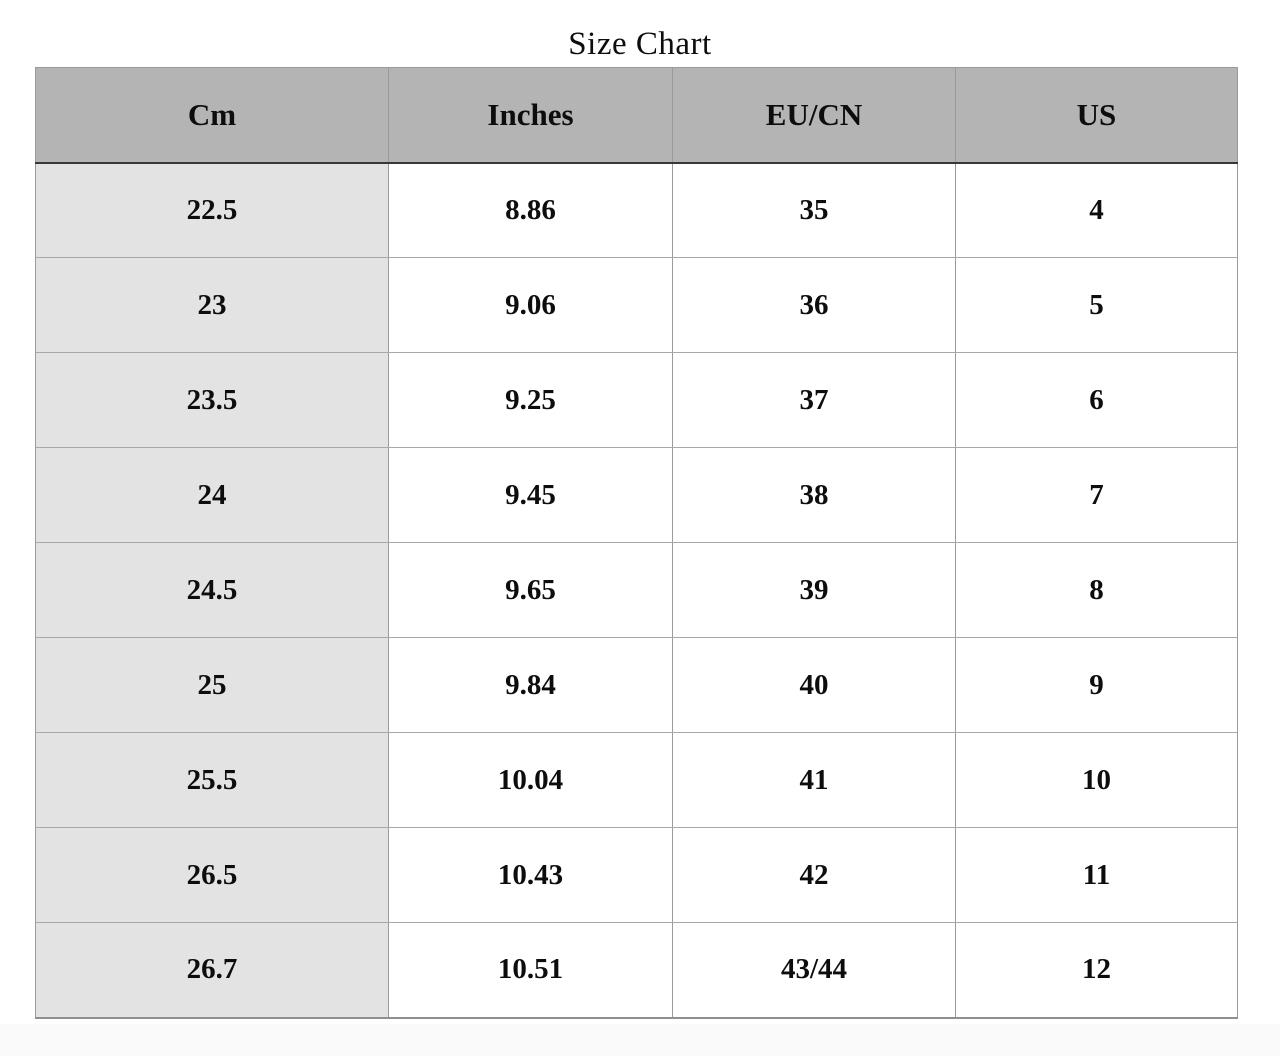 Image resolution: width=1280 pixels, height=1056 pixels. What do you see at coordinates (1096, 495) in the screenshot?
I see `cell-us: 7` at bounding box center [1096, 495].